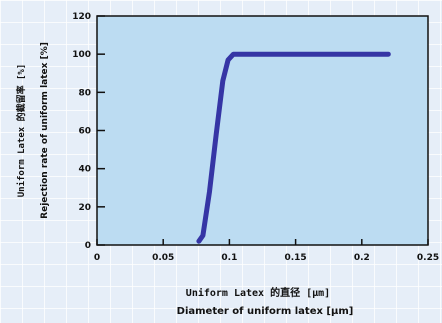 This screenshot has height=323, width=442. Describe the element at coordinates (84, 132) in the screenshot. I see `y-tick-label: 60` at that location.